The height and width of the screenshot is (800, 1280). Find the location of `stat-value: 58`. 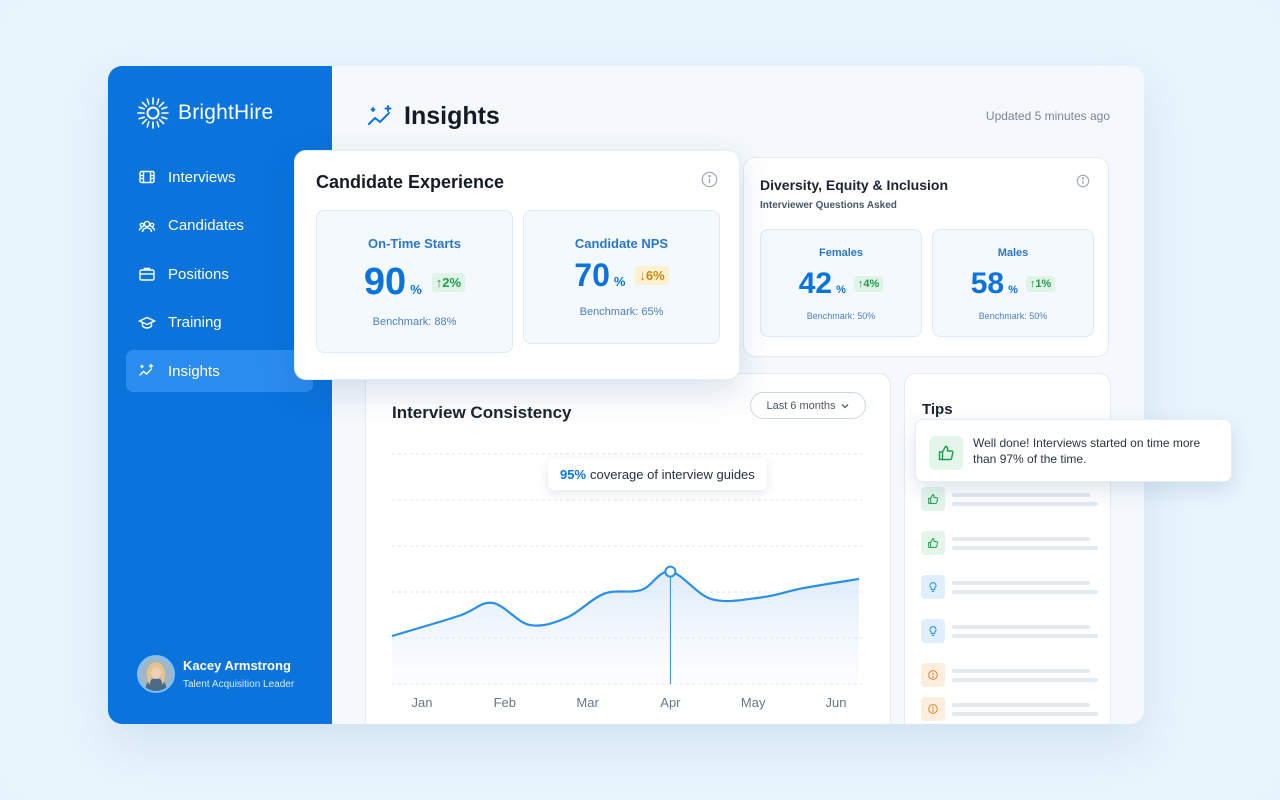

stat-value: 58 is located at coordinates (987, 283).